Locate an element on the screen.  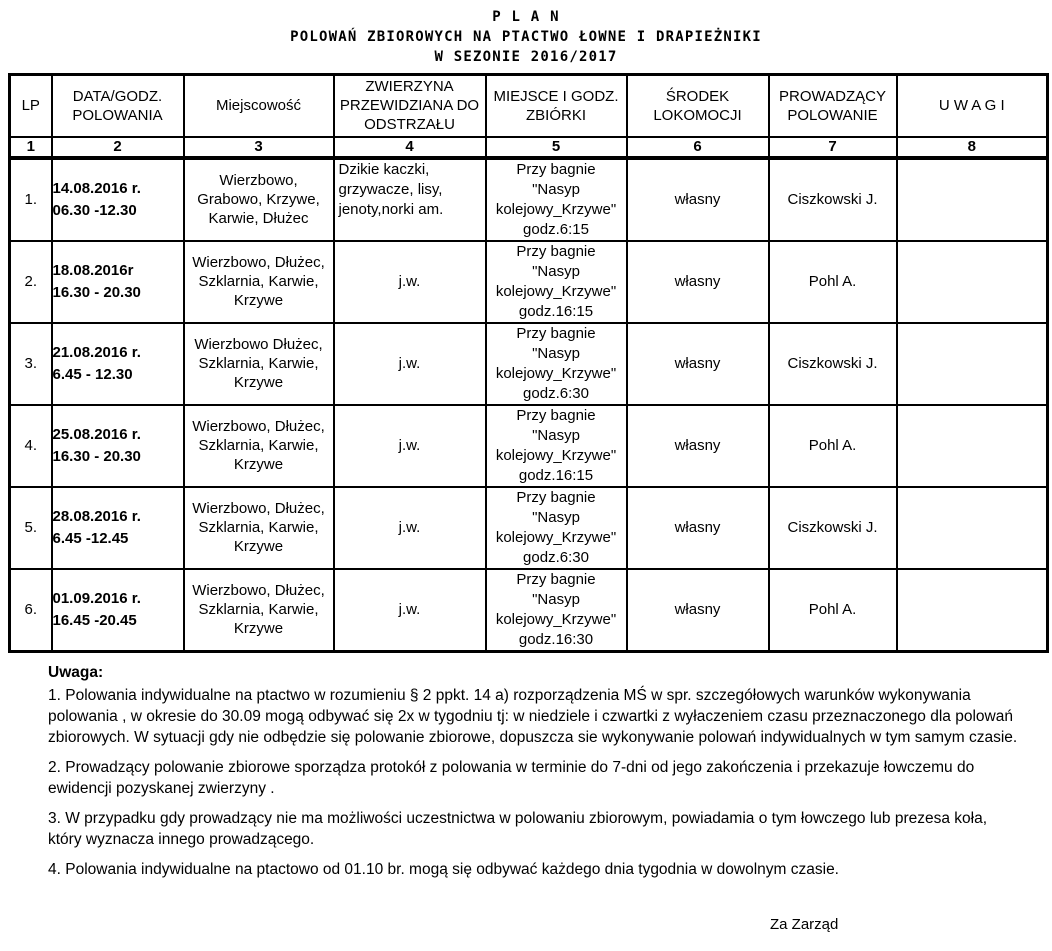
col-header-transport: ŚRODEK LOKOMOCJI is located at coordinates (697, 105).